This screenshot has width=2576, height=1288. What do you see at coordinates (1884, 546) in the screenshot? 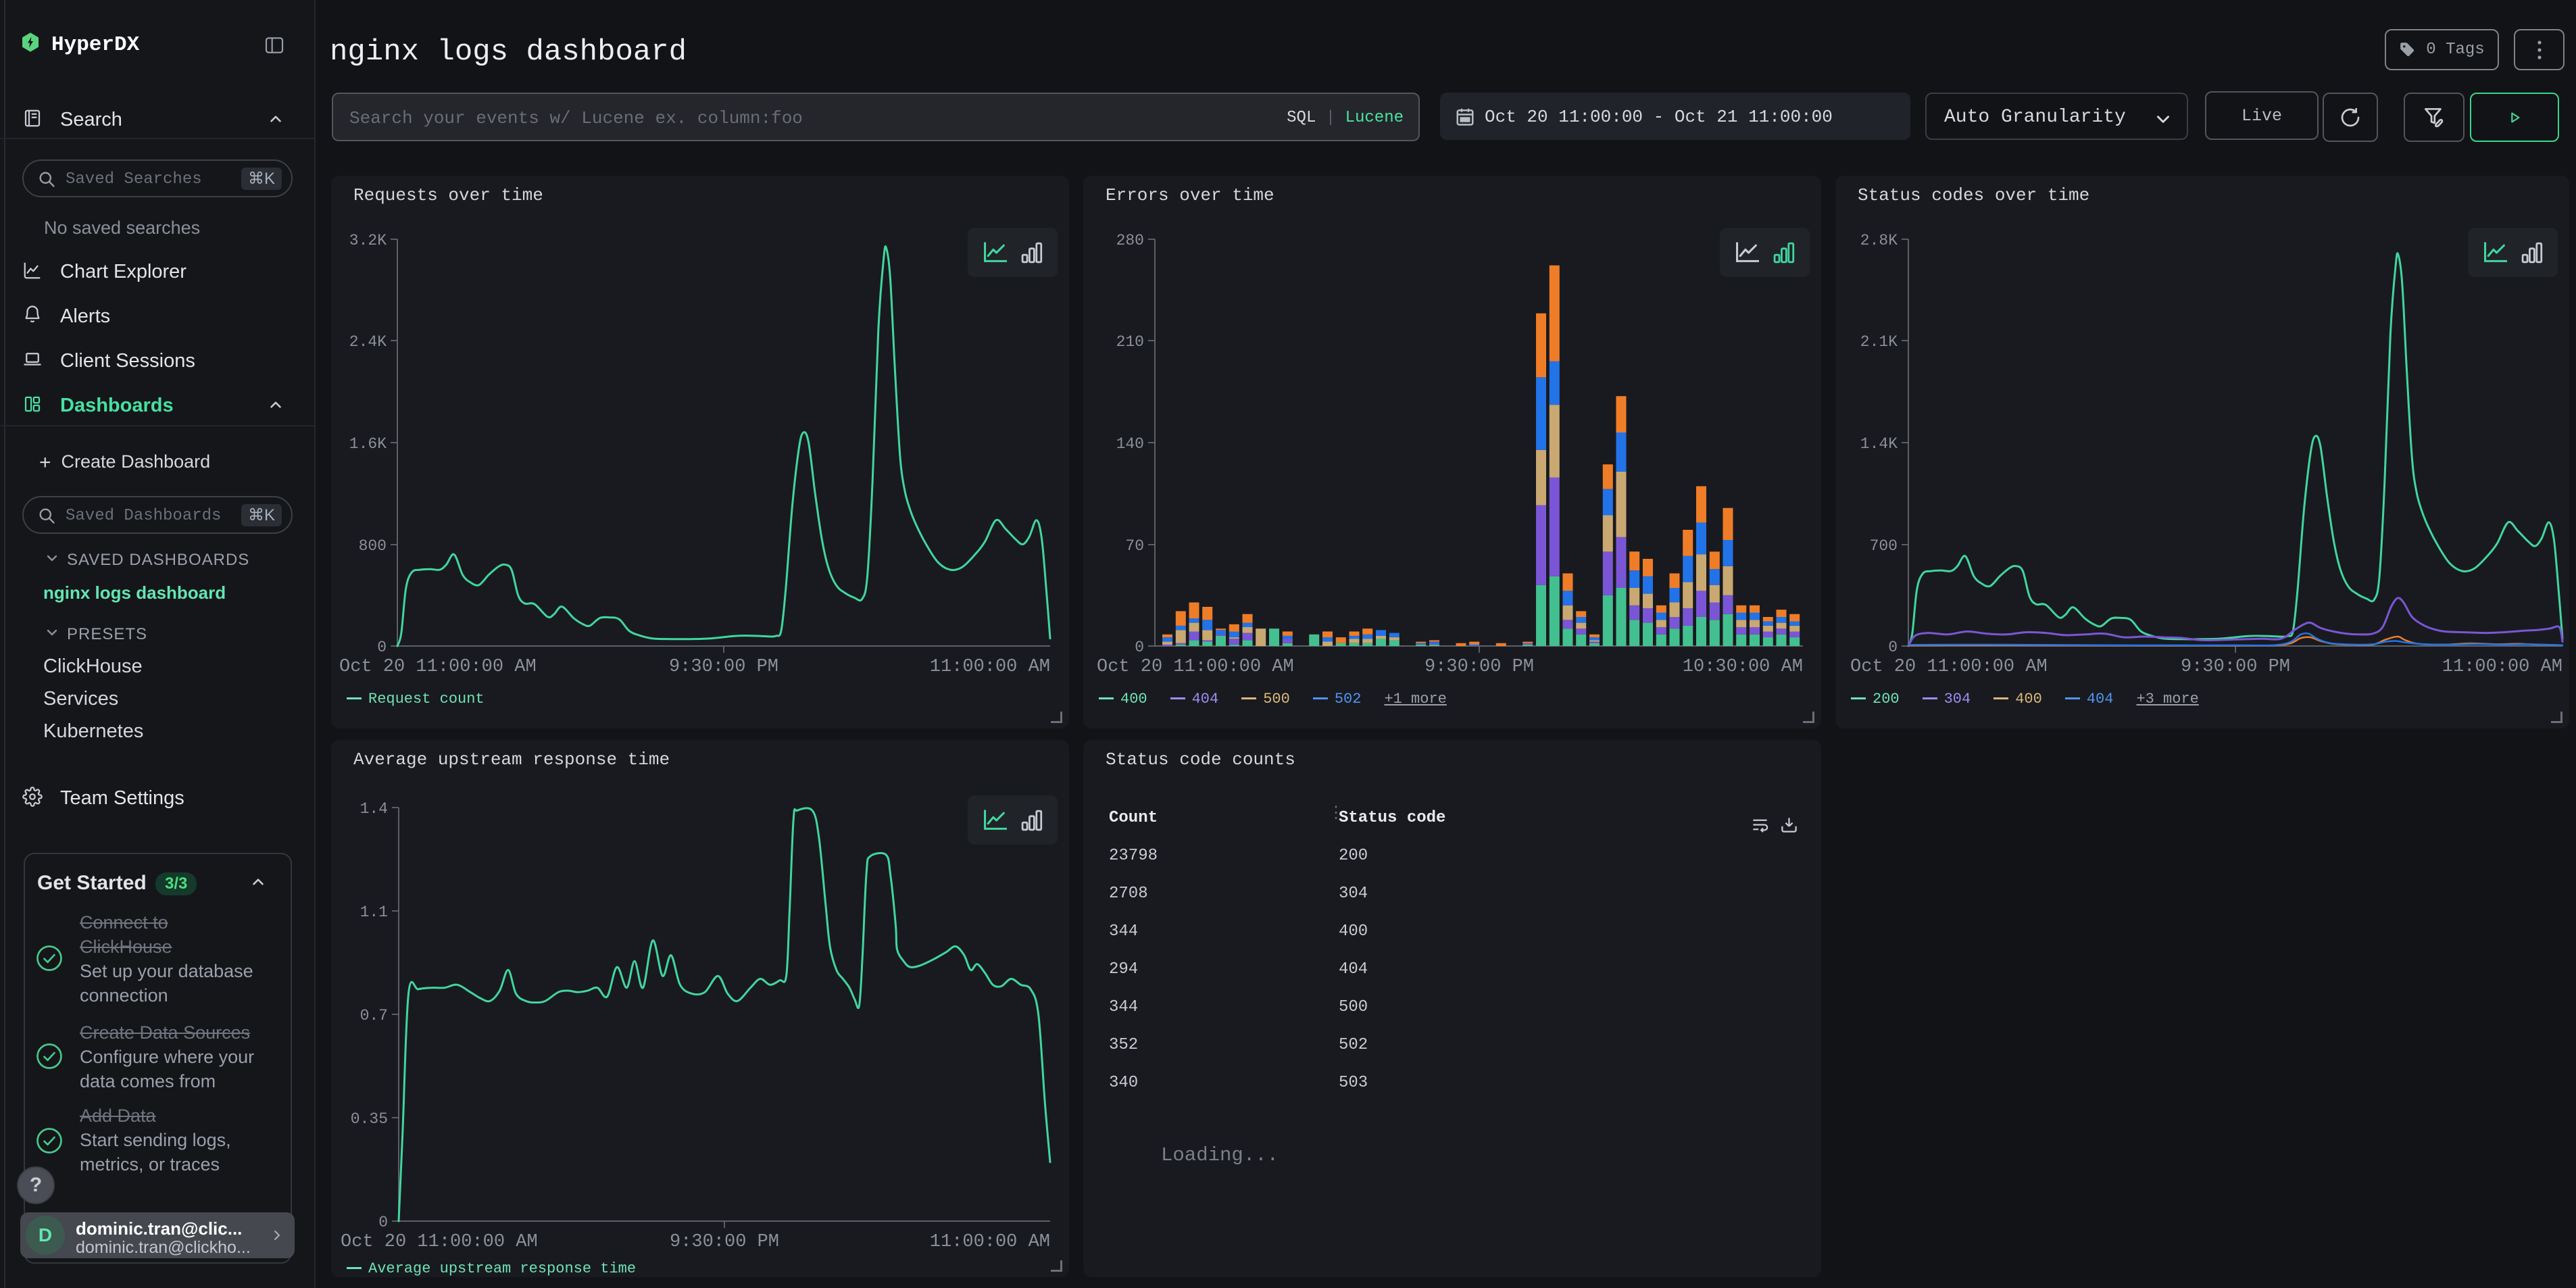
I see `svg-text: 700` at bounding box center [1884, 546].